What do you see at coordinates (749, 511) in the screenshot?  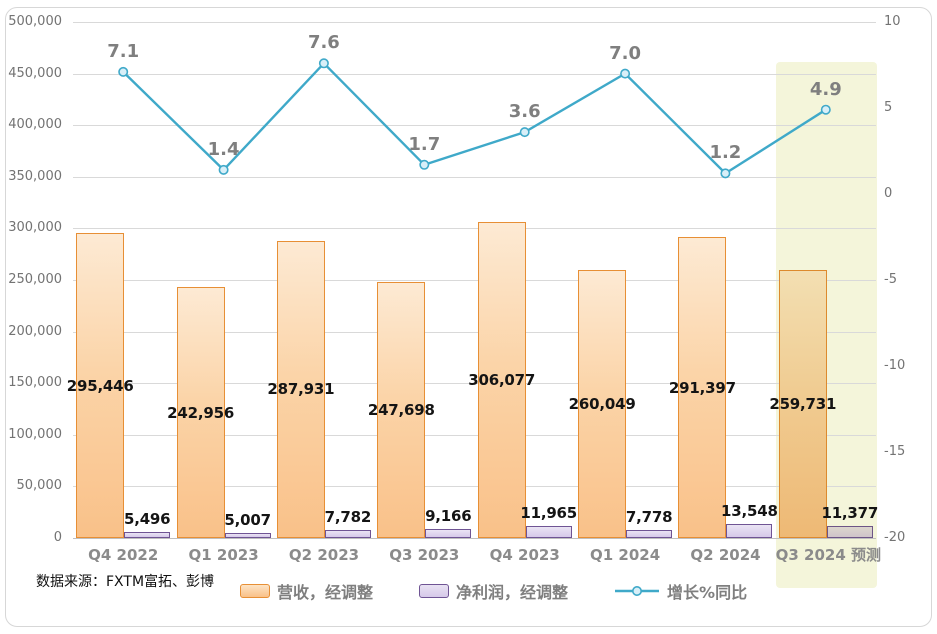 I see `net-profit-value-label: 13,548` at bounding box center [749, 511].